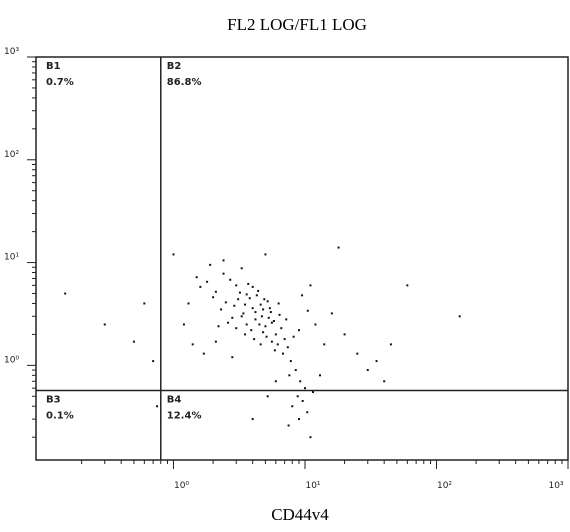 This screenshot has width=570, height=532. Describe the element at coordinates (312, 486) in the screenshot. I see `x-tick-label: 10¹` at that location.